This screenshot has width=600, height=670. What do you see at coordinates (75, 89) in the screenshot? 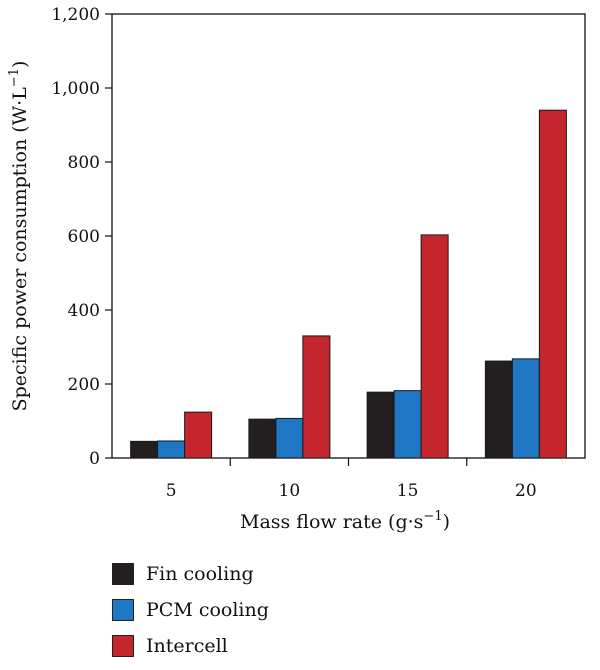
I see `y-tick-label: 1,000` at bounding box center [75, 89].